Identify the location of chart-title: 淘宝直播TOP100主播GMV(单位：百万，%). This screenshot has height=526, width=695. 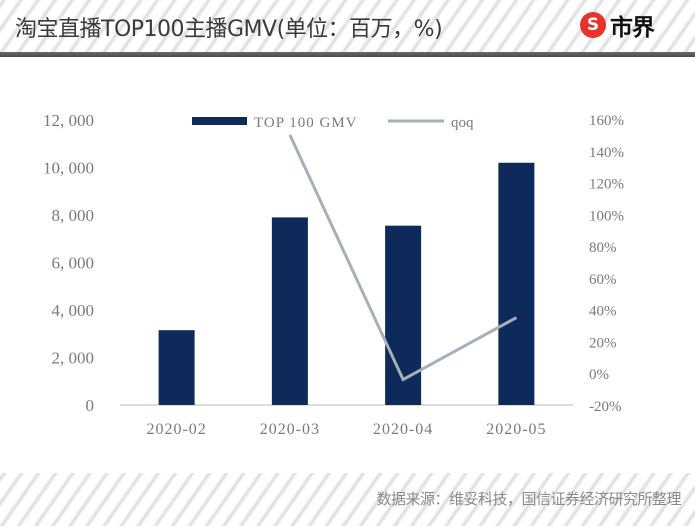
(229, 29).